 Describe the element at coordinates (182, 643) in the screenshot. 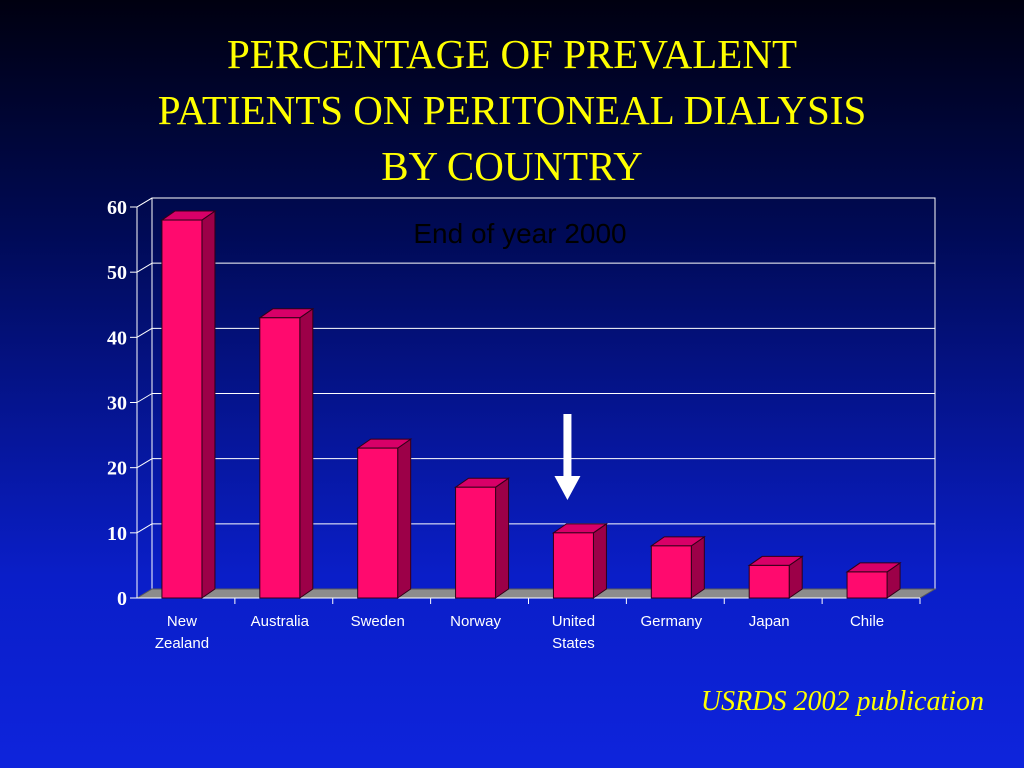

I see `x-tick-label: Zealand` at that location.